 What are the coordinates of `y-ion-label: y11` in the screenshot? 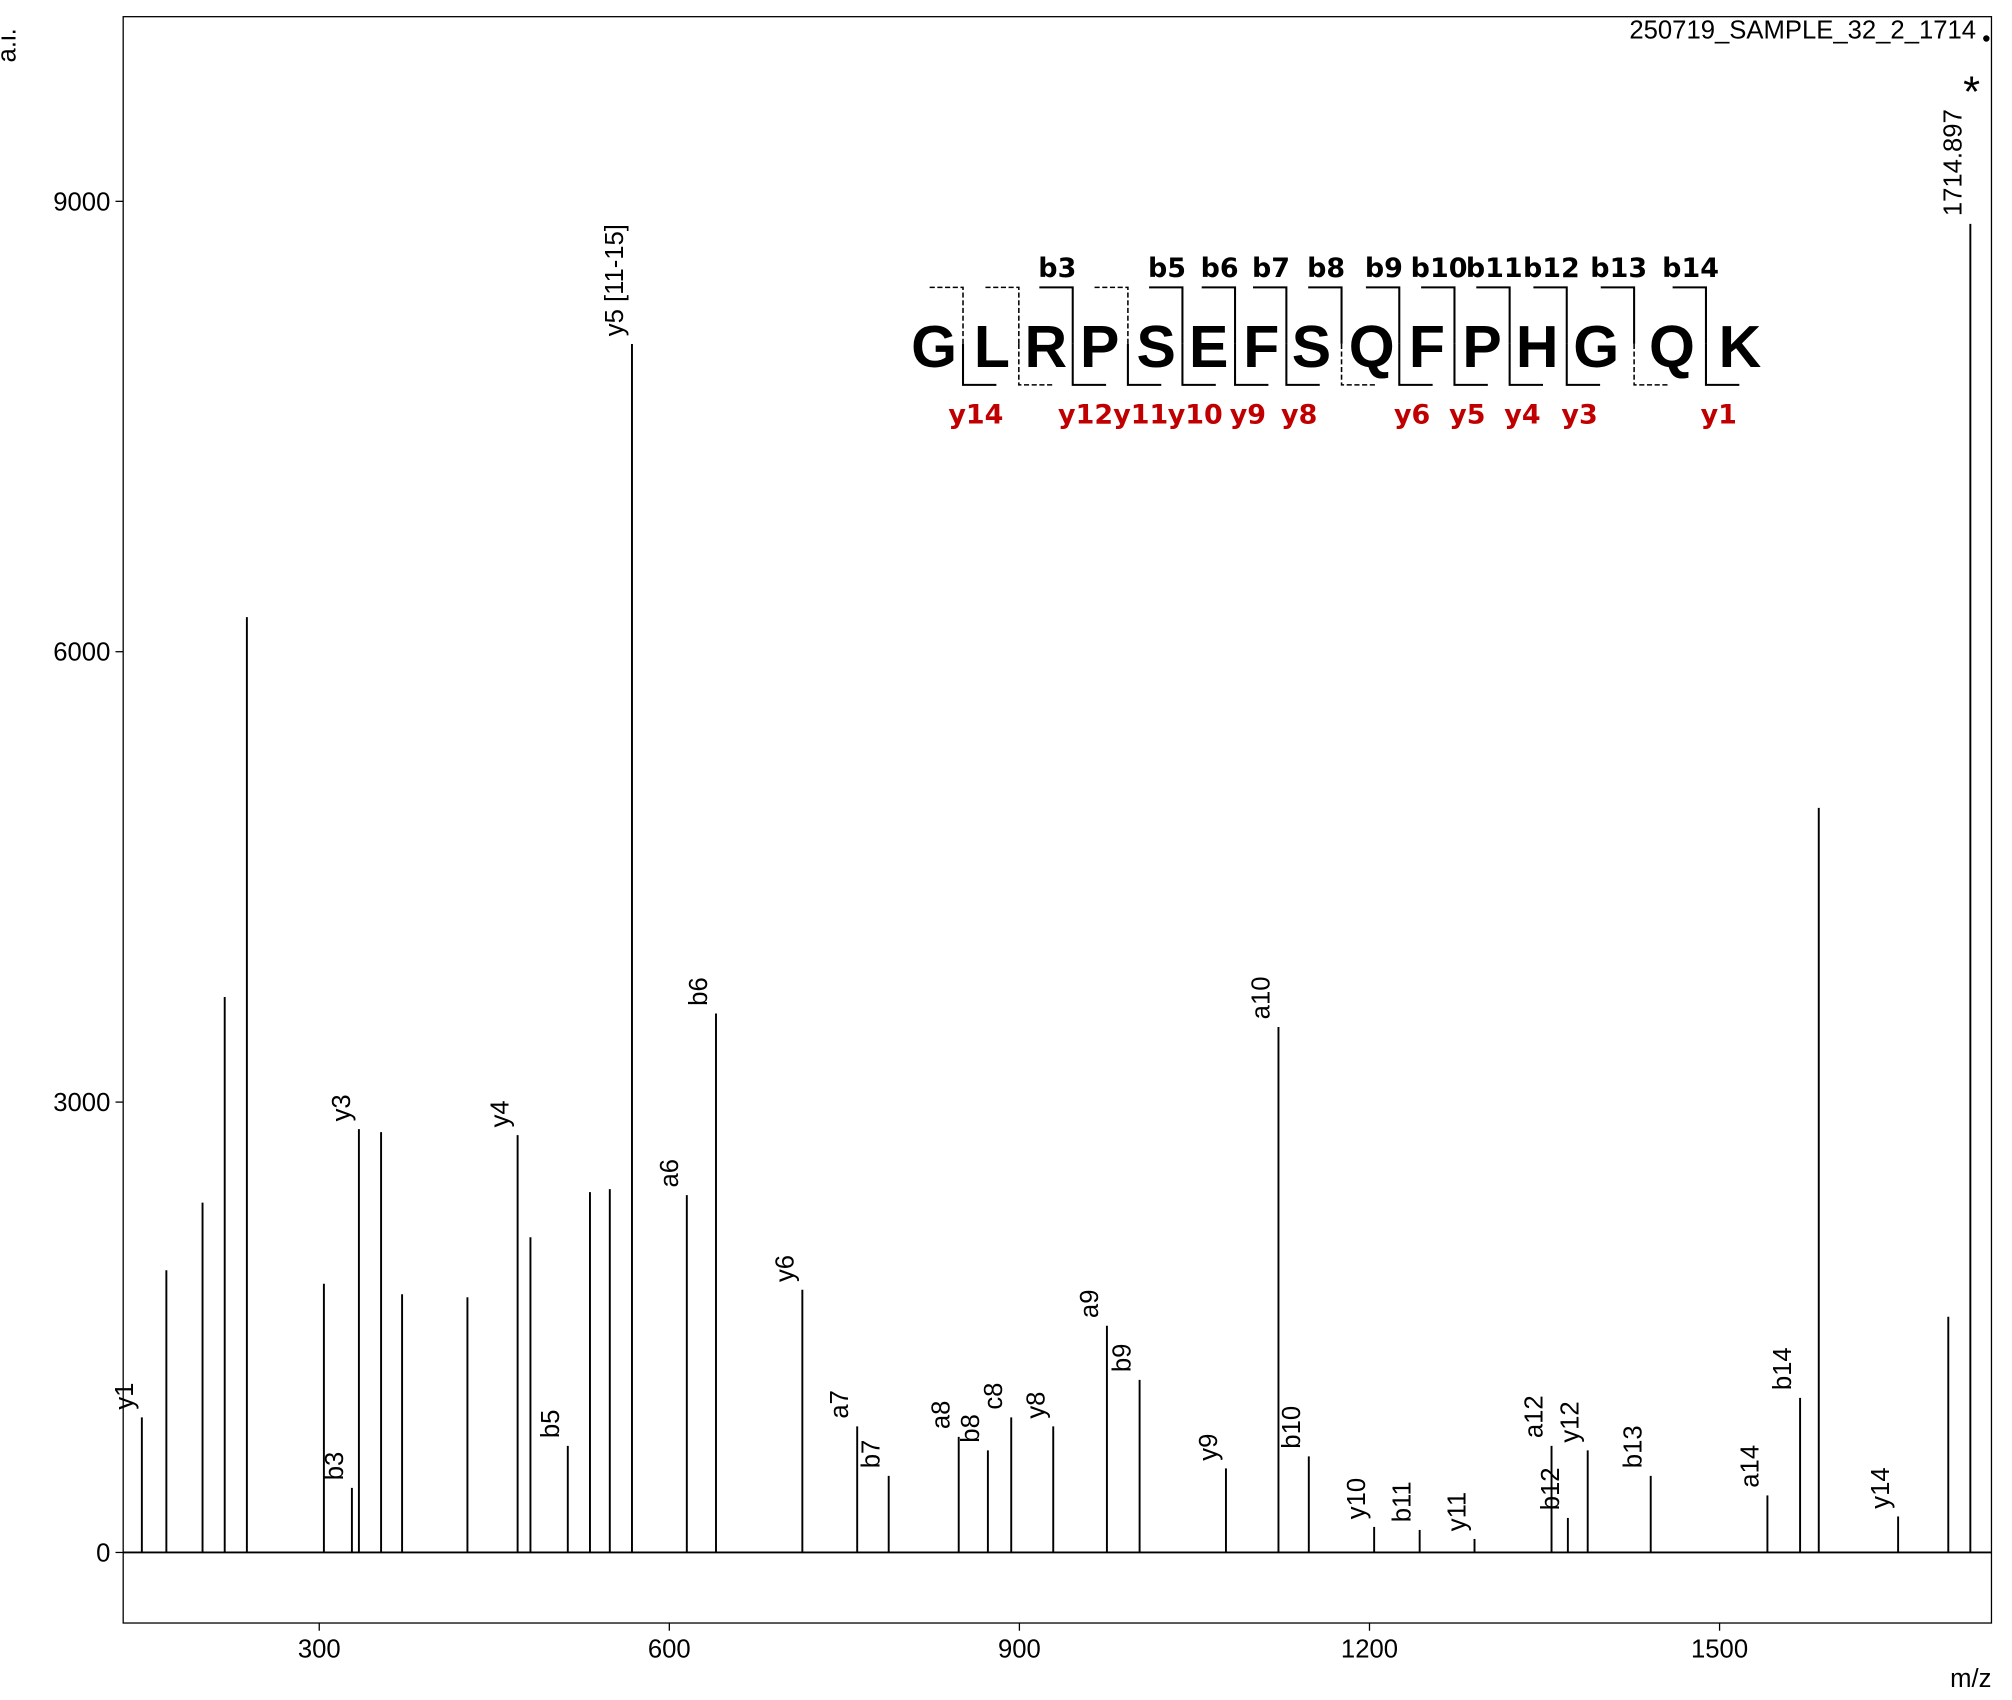 It's located at (1140, 414).